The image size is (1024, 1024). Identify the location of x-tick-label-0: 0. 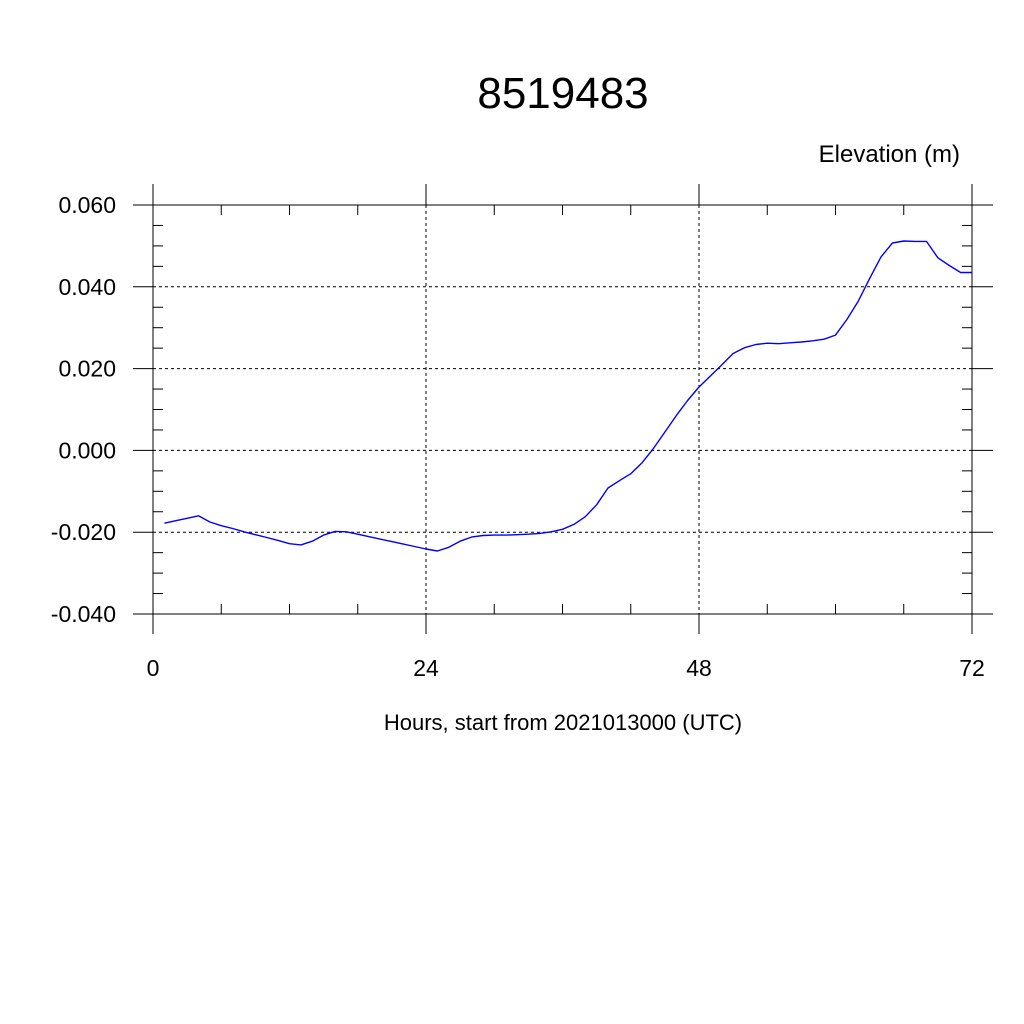
(153, 668).